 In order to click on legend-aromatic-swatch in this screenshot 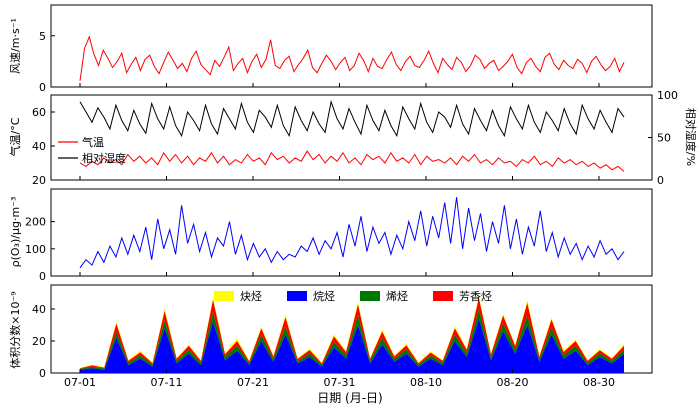, I will do `click(443, 296)`.